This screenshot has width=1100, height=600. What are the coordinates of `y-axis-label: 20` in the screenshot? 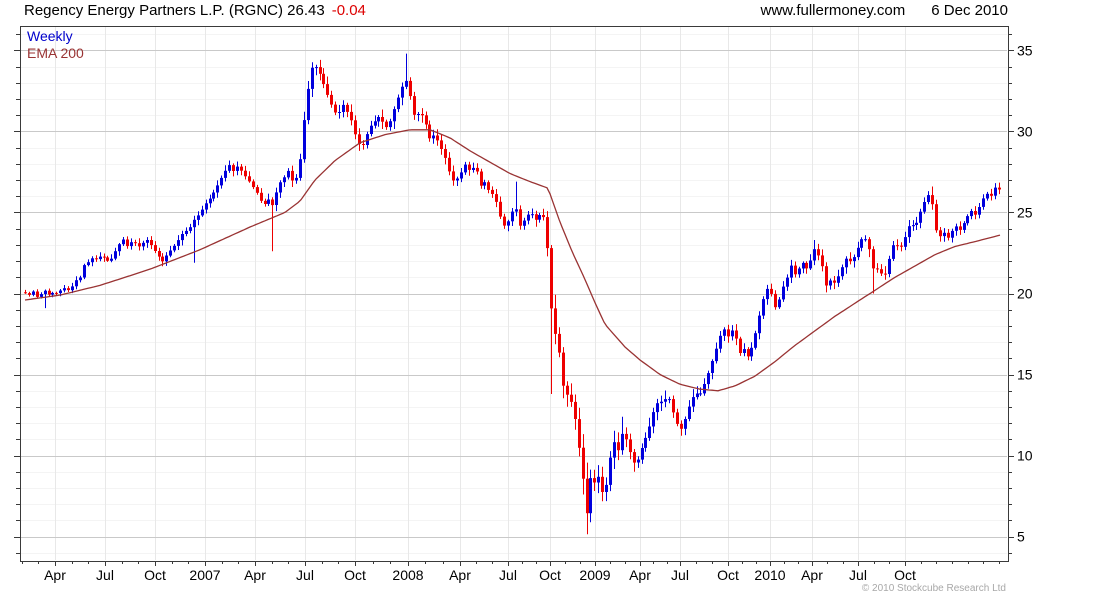 It's located at (1025, 294).